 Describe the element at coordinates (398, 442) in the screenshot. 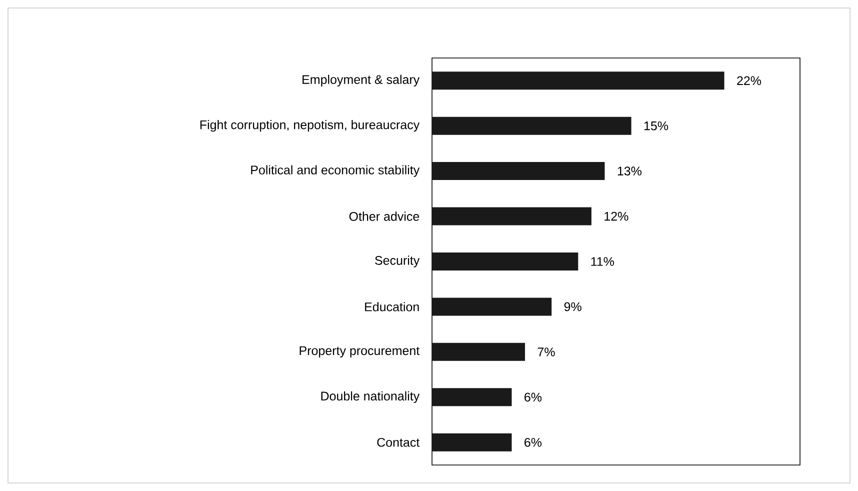

I see `y-tick-label: Contact` at that location.